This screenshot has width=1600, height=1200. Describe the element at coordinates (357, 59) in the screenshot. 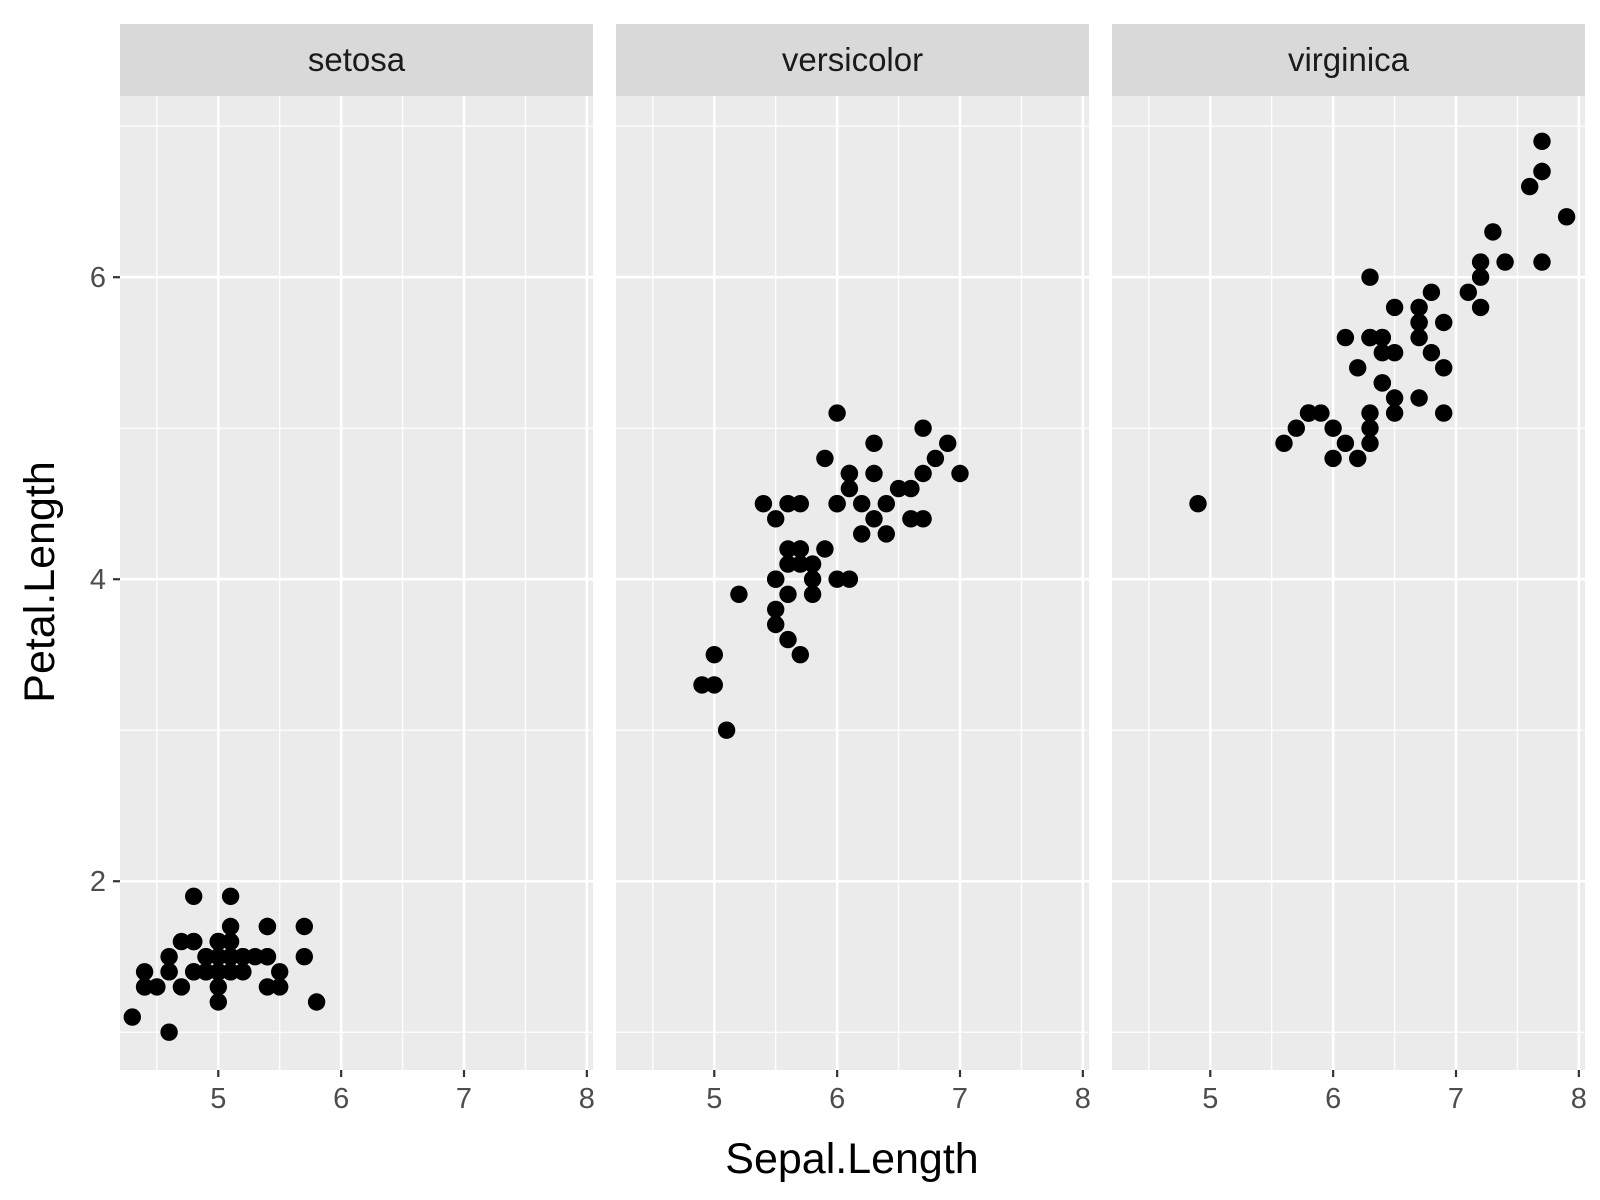

I see `facet-strip-label: setosa` at that location.